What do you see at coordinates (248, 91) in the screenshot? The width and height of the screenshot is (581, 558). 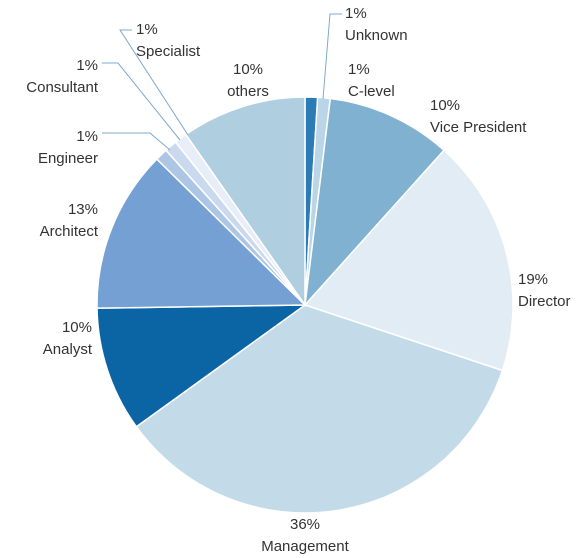 I see `category-label: others` at bounding box center [248, 91].